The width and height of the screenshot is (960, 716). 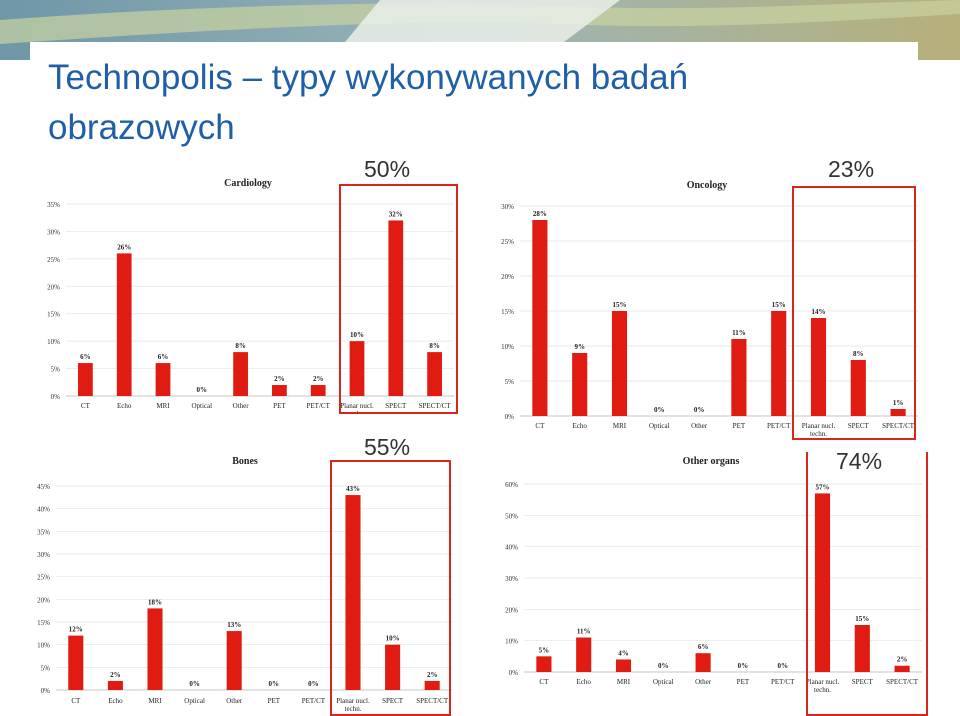 I want to click on cardiology-y-tick-label: 35%, so click(x=53, y=205).